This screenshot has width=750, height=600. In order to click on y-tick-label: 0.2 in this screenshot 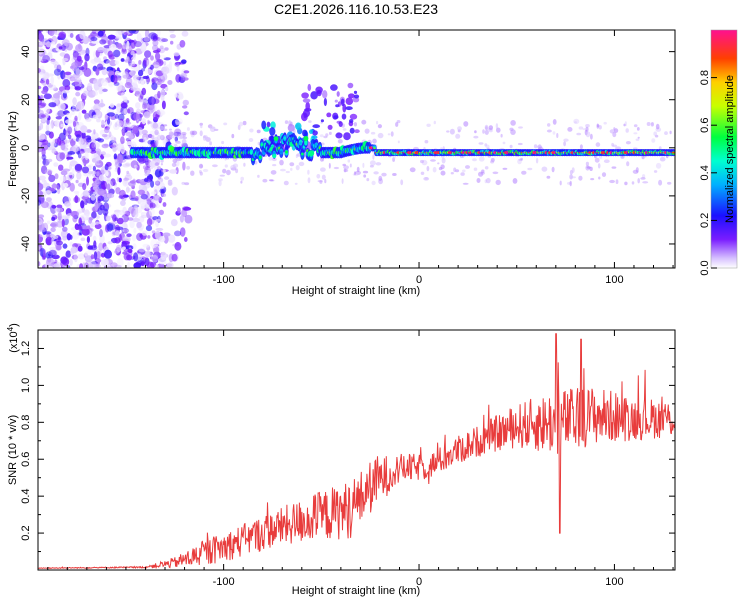, I will do `click(26, 532)`.